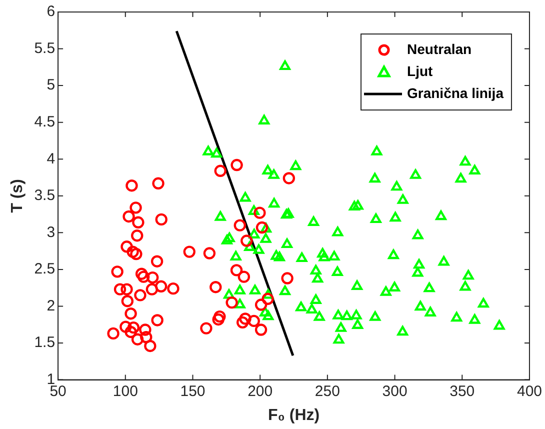 The width and height of the screenshot is (545, 429). What do you see at coordinates (529, 391) in the screenshot?
I see `x-tick-label: 400` at bounding box center [529, 391].